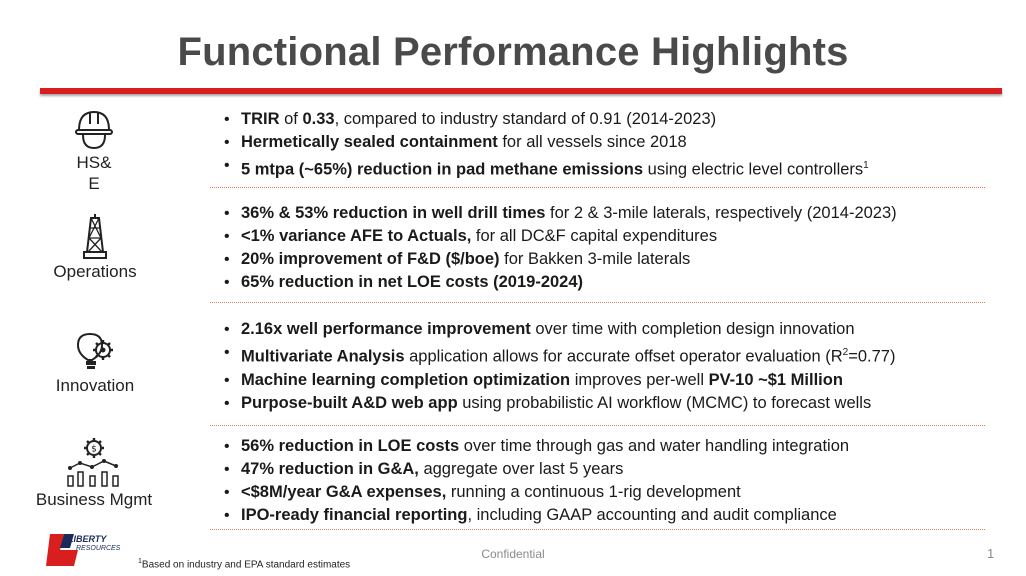  I want to click on category-innovation: Innovation, so click(95, 363).